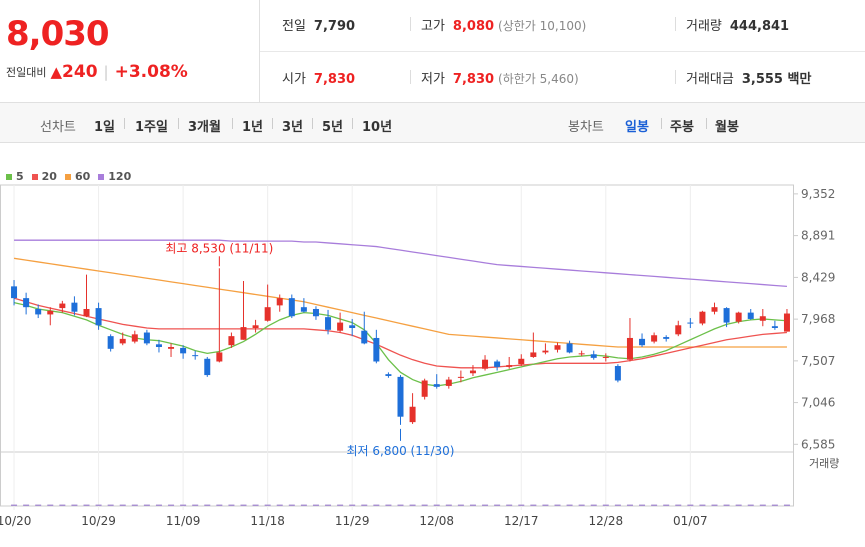 This screenshot has width=865, height=547. I want to click on low-label: 저가, so click(433, 79).